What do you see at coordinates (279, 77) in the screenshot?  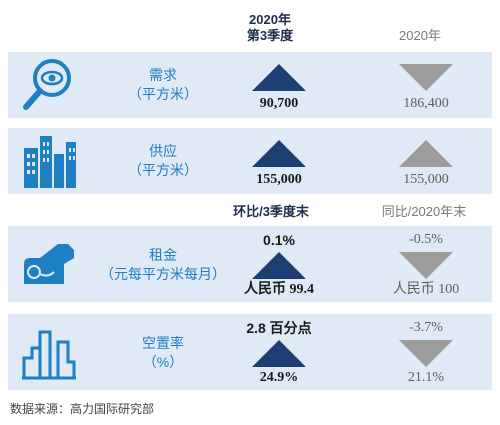 I see `demand-current-up-arrow-icon` at bounding box center [279, 77].